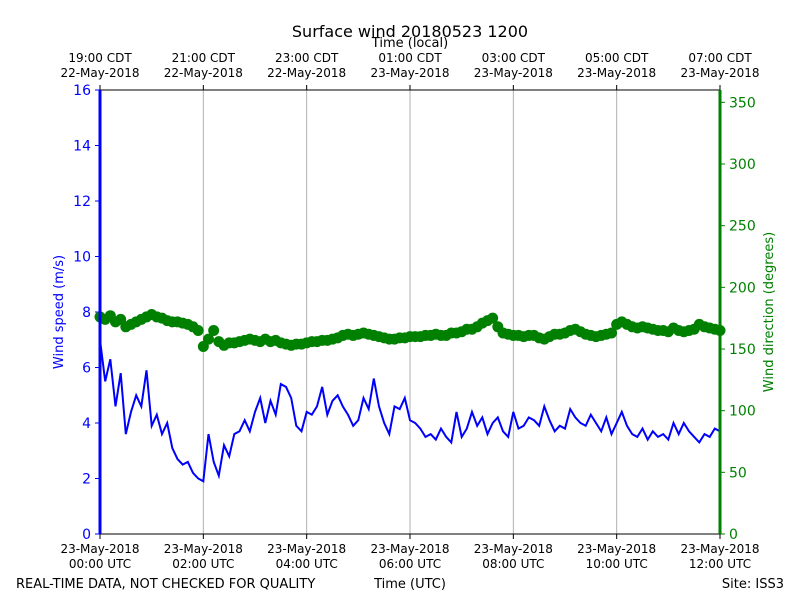 This screenshot has width=800, height=600. What do you see at coordinates (738, 319) in the screenshot?
I see `right-axis-ticks: 0 50 100 150 200 250 300 350` at bounding box center [738, 319].